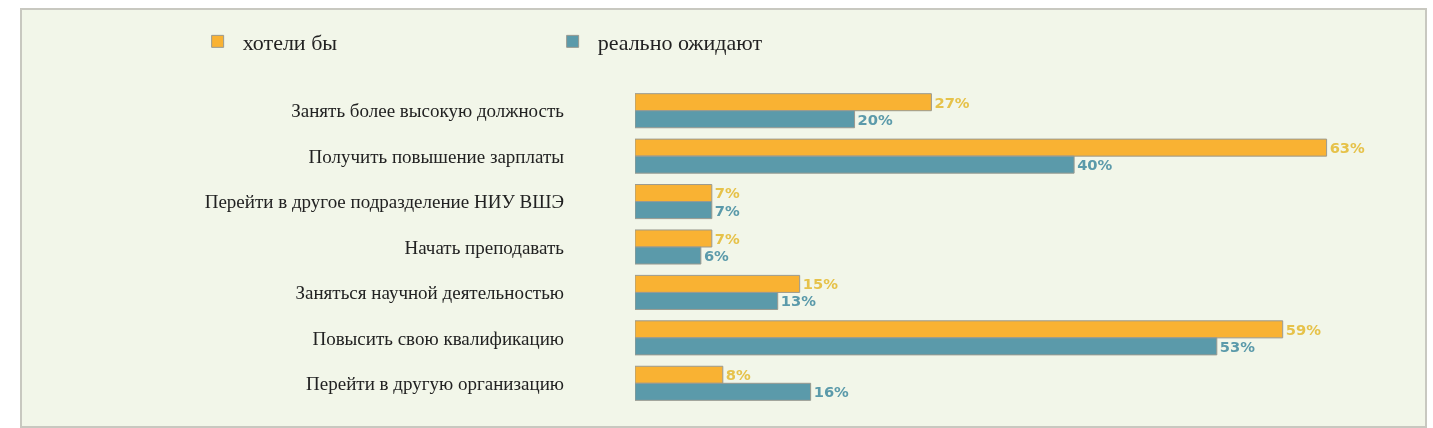 The height and width of the screenshot is (428, 1433). Describe the element at coordinates (952, 102) in the screenshot. I see `data-label: 27%` at that location.